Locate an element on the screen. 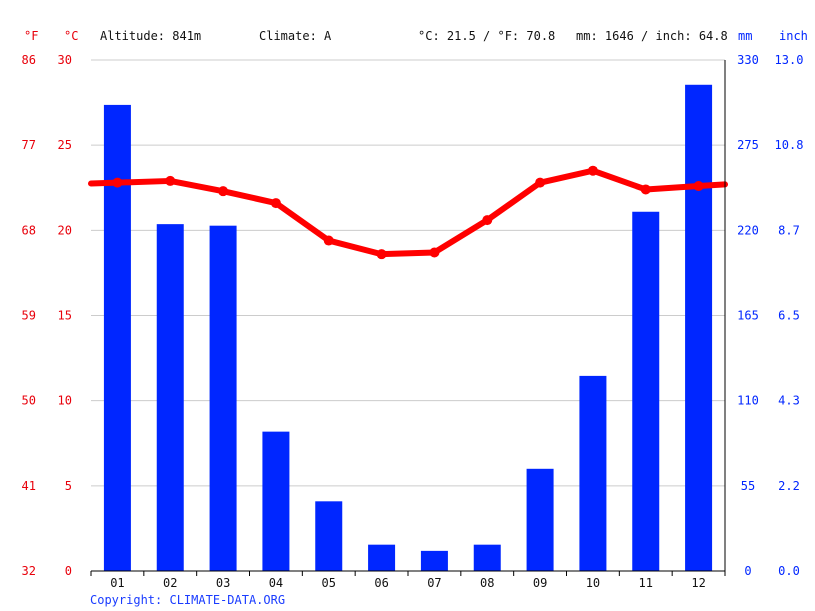  month-label: 12 is located at coordinates (698, 583).